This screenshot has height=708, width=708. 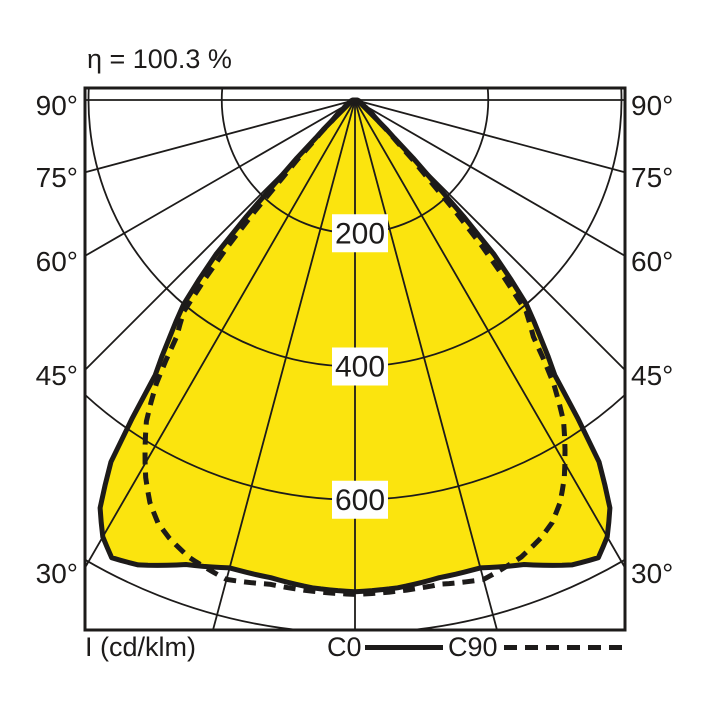 What do you see at coordinates (344, 647) in the screenshot?
I see `legend-c0-label: C0` at bounding box center [344, 647].